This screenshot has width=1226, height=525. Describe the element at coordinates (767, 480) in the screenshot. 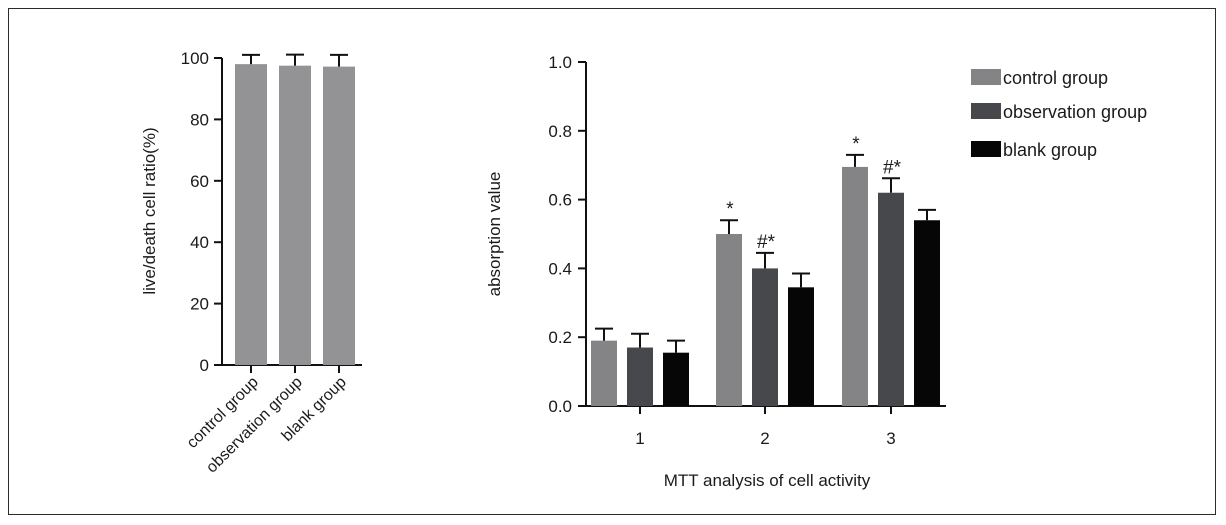

I see `x-axis-label: MTT analysis of cell activity` at that location.